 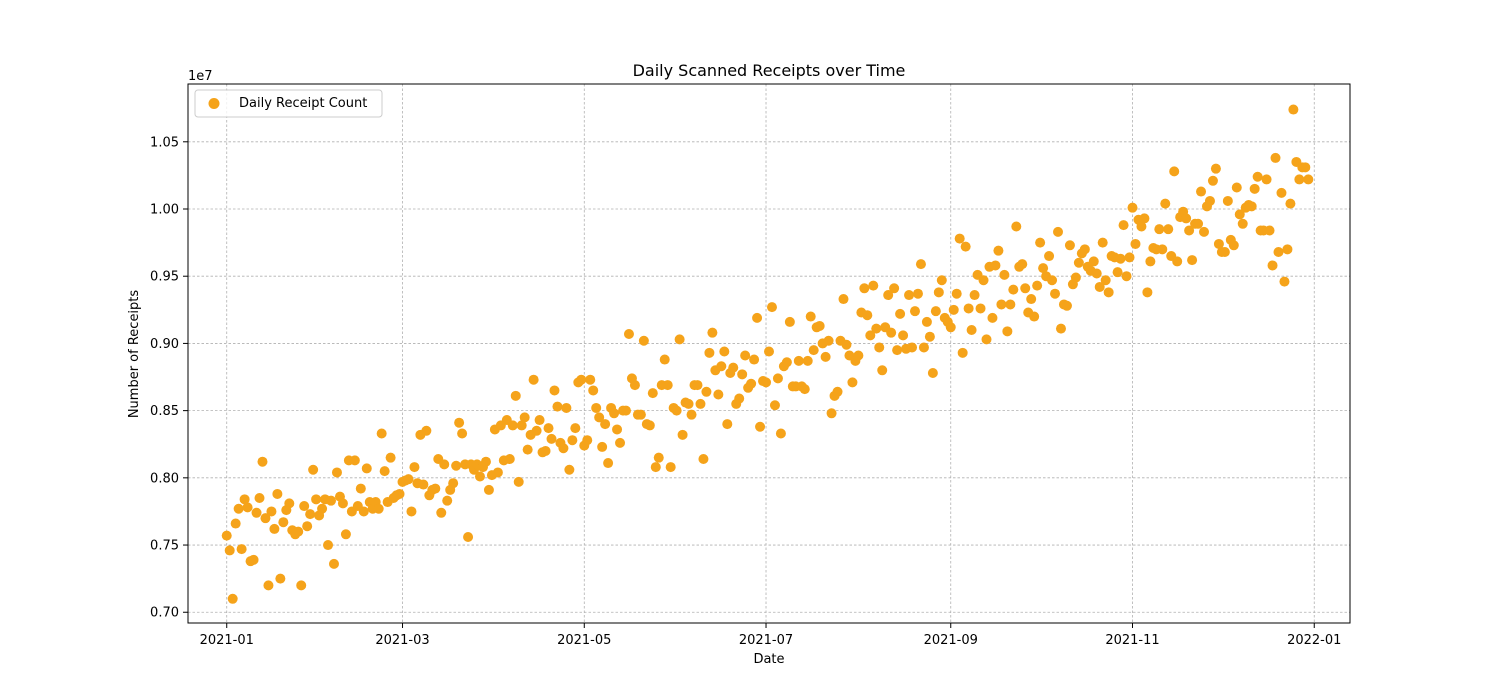 What do you see at coordinates (951, 640) in the screenshot?
I see `x-tick-label: 2021-09` at bounding box center [951, 640].